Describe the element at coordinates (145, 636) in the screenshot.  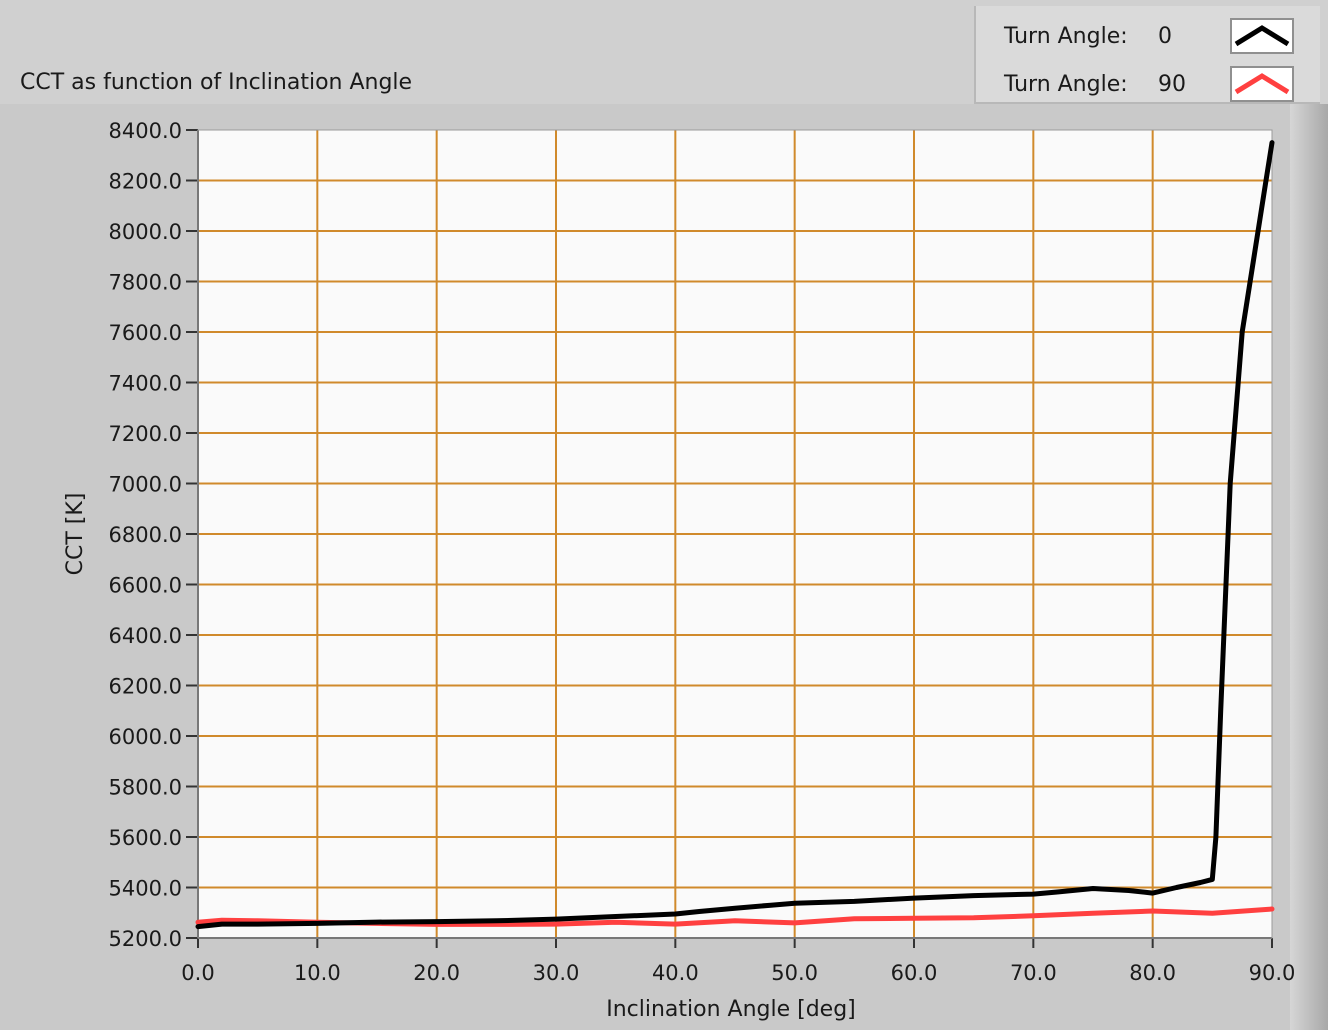
I see `y-tick-label: 6400.0` at that location.